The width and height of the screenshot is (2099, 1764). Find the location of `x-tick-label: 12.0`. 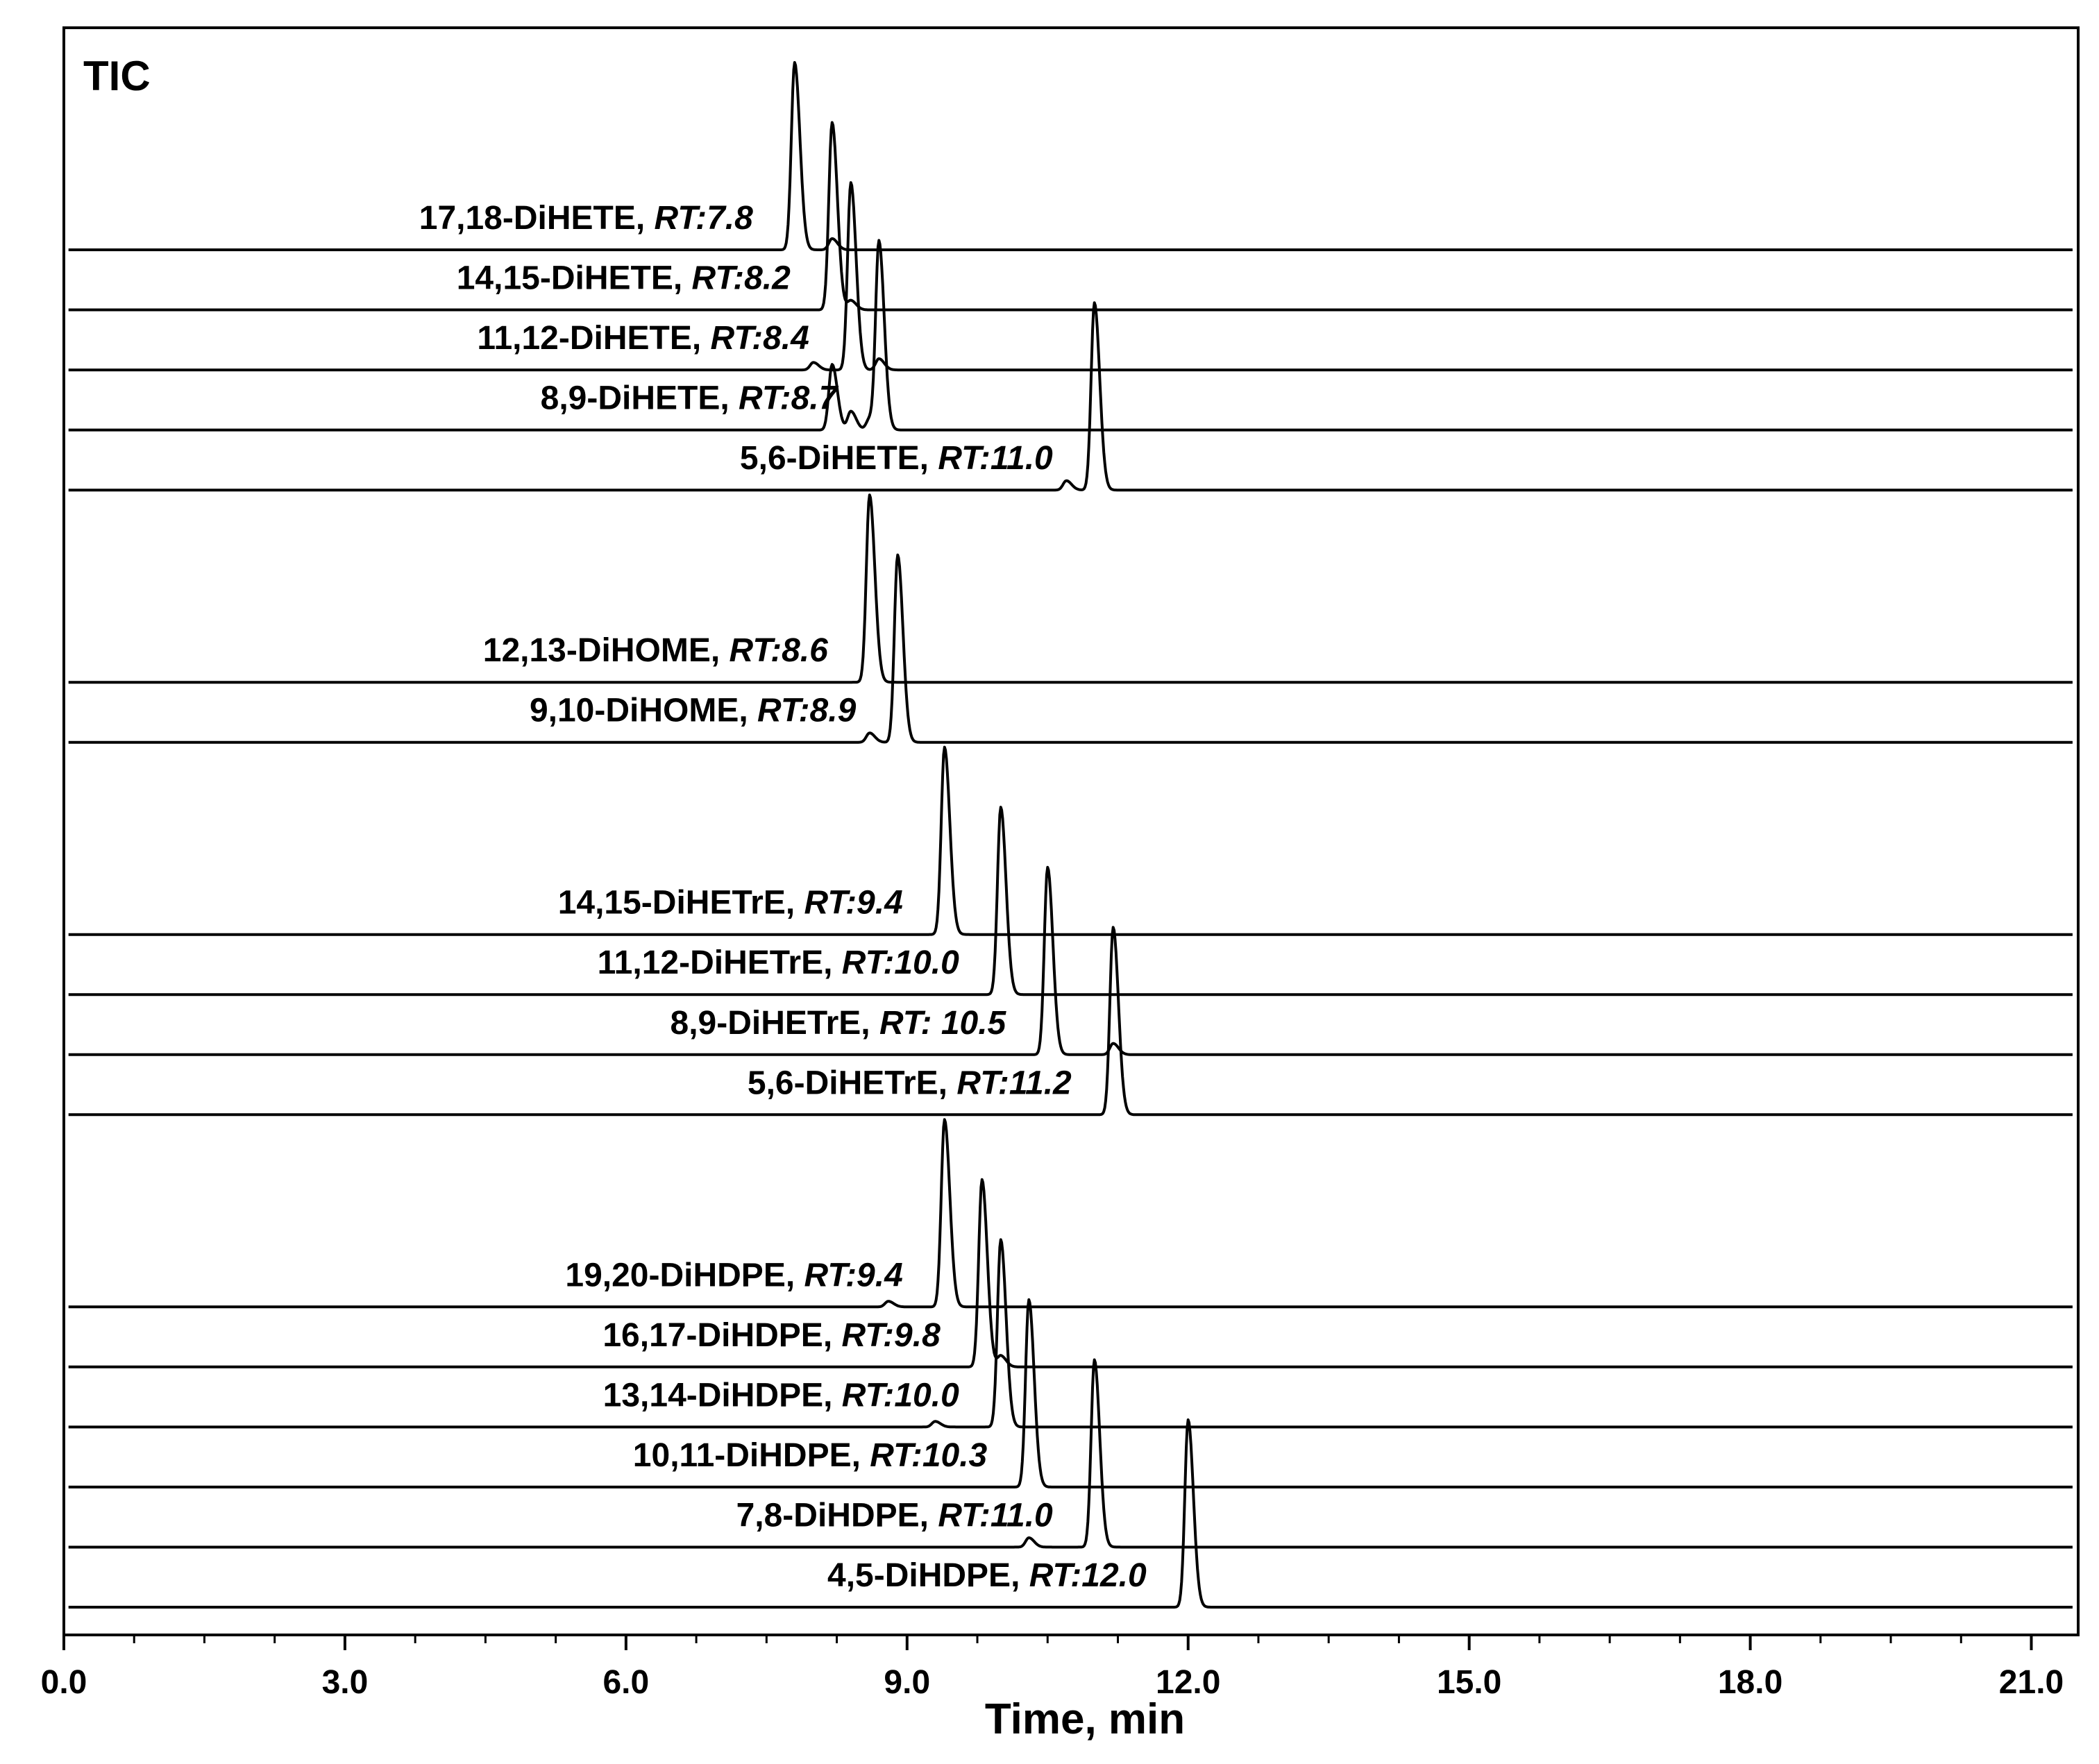

x-tick-label: 12.0 is located at coordinates (1188, 1682).